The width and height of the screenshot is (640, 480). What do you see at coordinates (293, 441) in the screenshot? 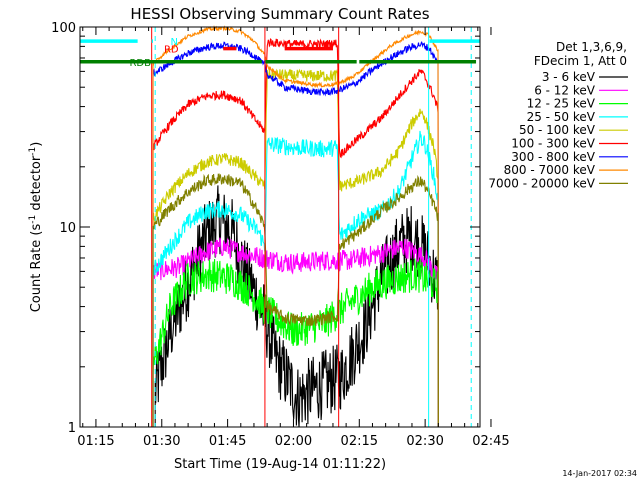
I see `x-tick-label-3: 02:00` at bounding box center [293, 441].